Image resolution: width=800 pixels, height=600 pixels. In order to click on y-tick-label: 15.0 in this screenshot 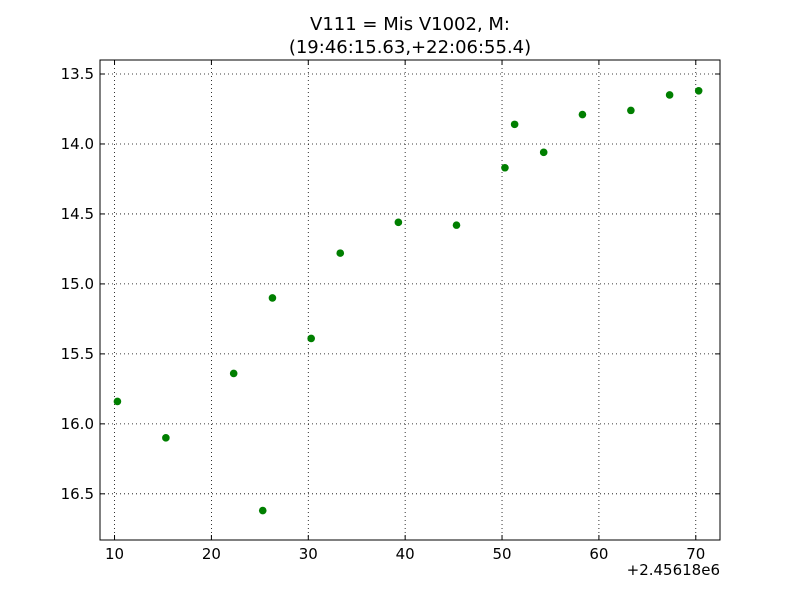, I will do `click(77, 284)`.